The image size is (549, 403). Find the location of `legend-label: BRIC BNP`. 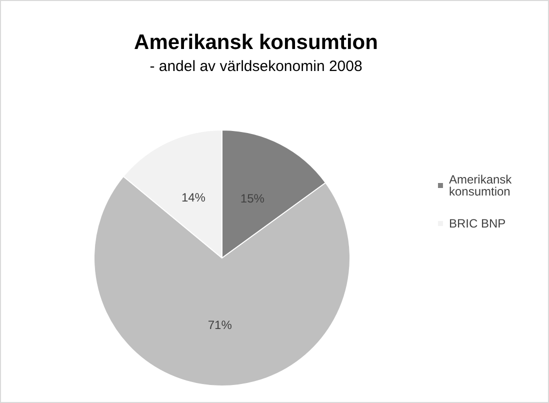

legend-label: BRIC BNP is located at coordinates (477, 223).